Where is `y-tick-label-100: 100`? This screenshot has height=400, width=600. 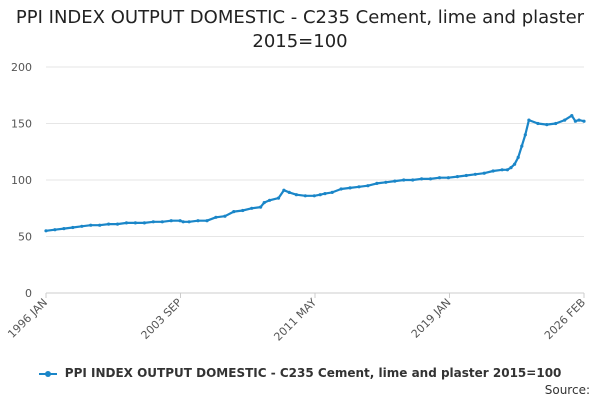 y-tick-label-100: 100 is located at coordinates (21, 180).